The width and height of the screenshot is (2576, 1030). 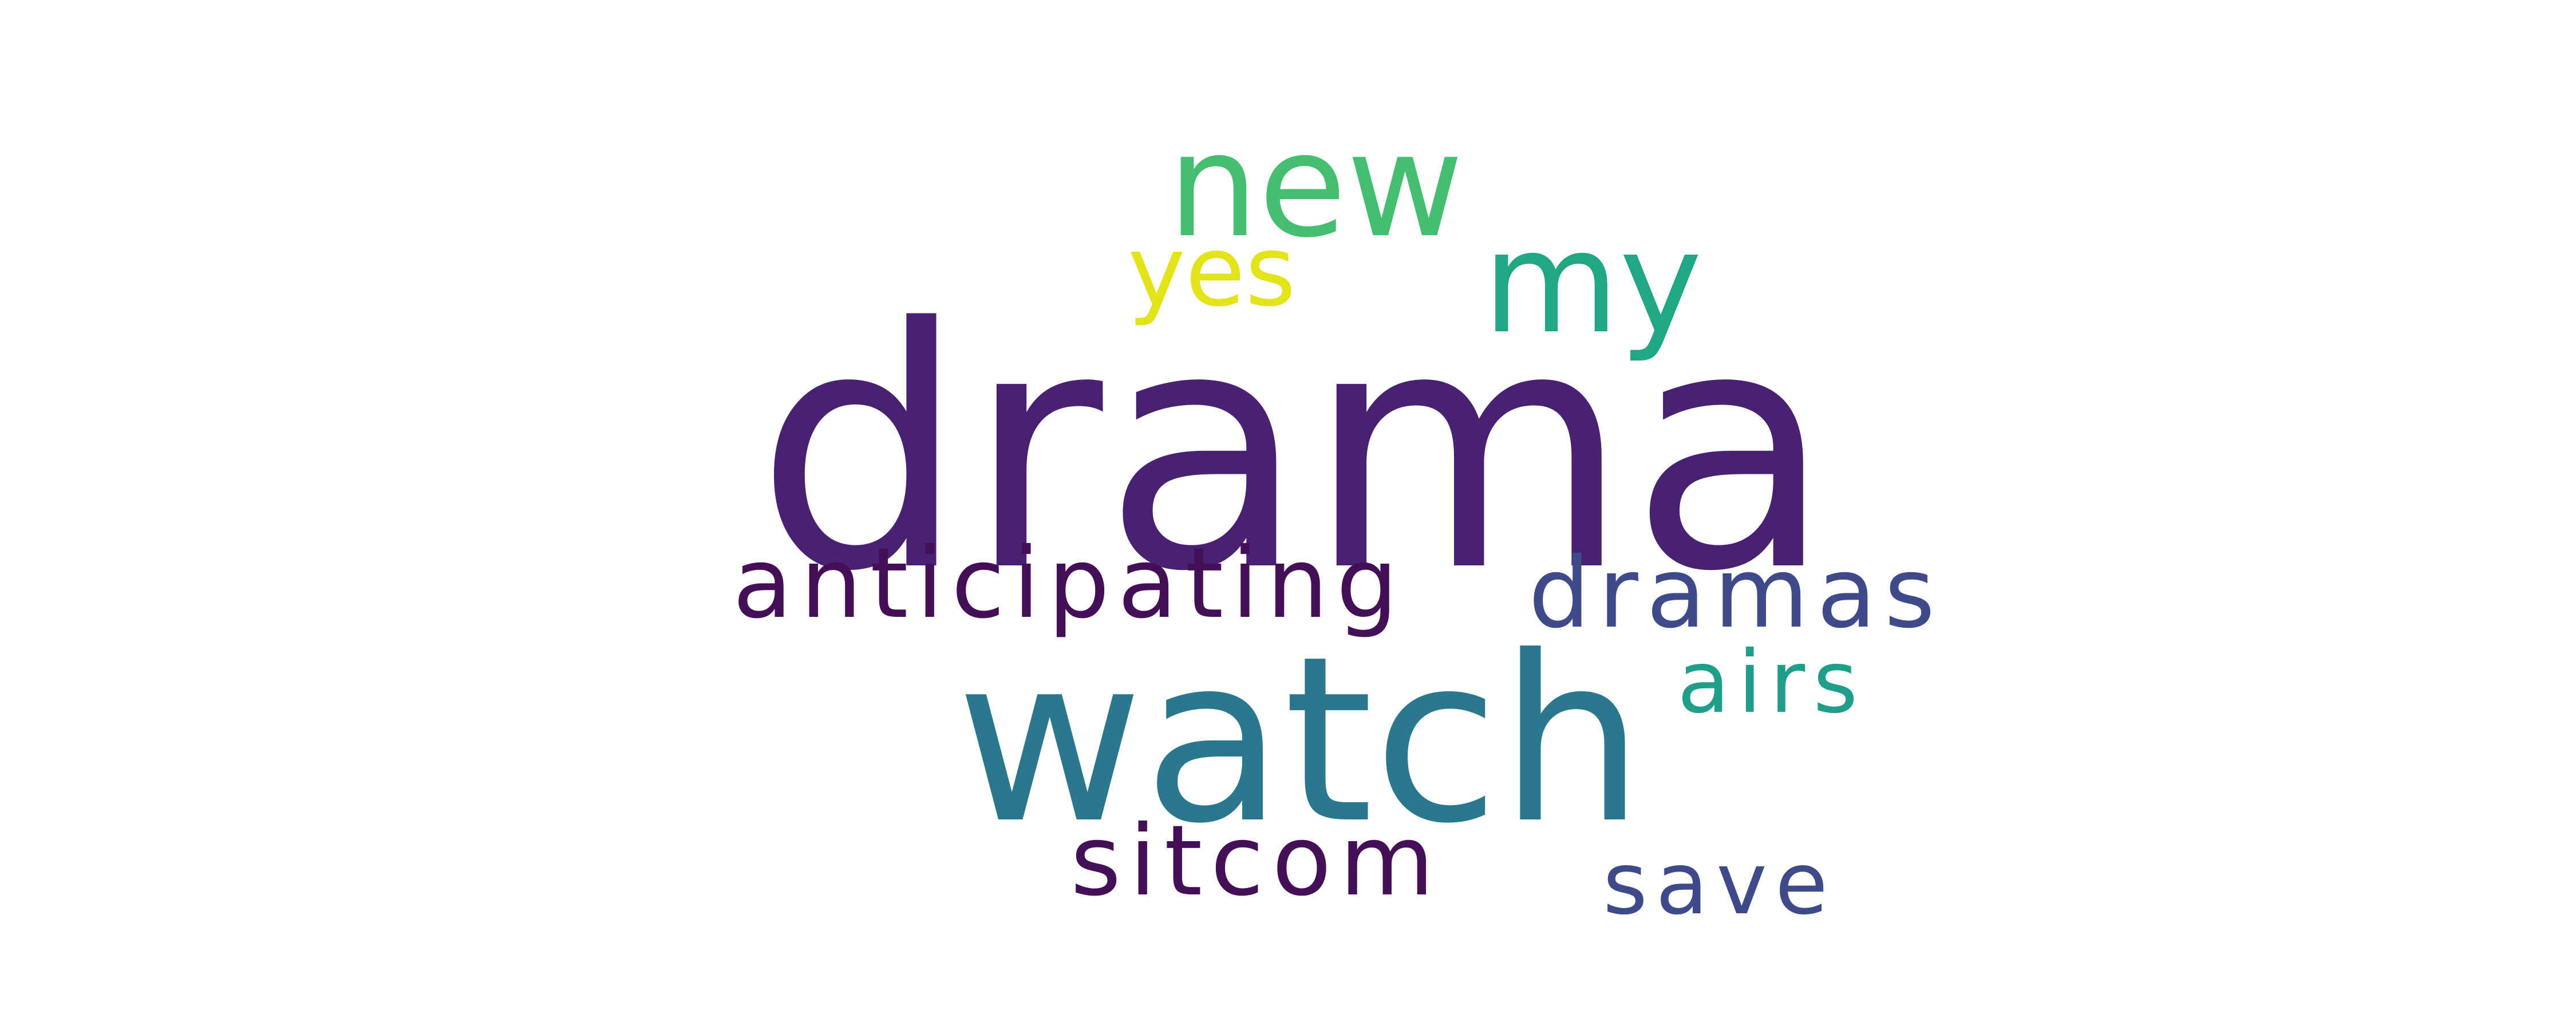 I want to click on word-airs: airs, so click(x=1771, y=682).